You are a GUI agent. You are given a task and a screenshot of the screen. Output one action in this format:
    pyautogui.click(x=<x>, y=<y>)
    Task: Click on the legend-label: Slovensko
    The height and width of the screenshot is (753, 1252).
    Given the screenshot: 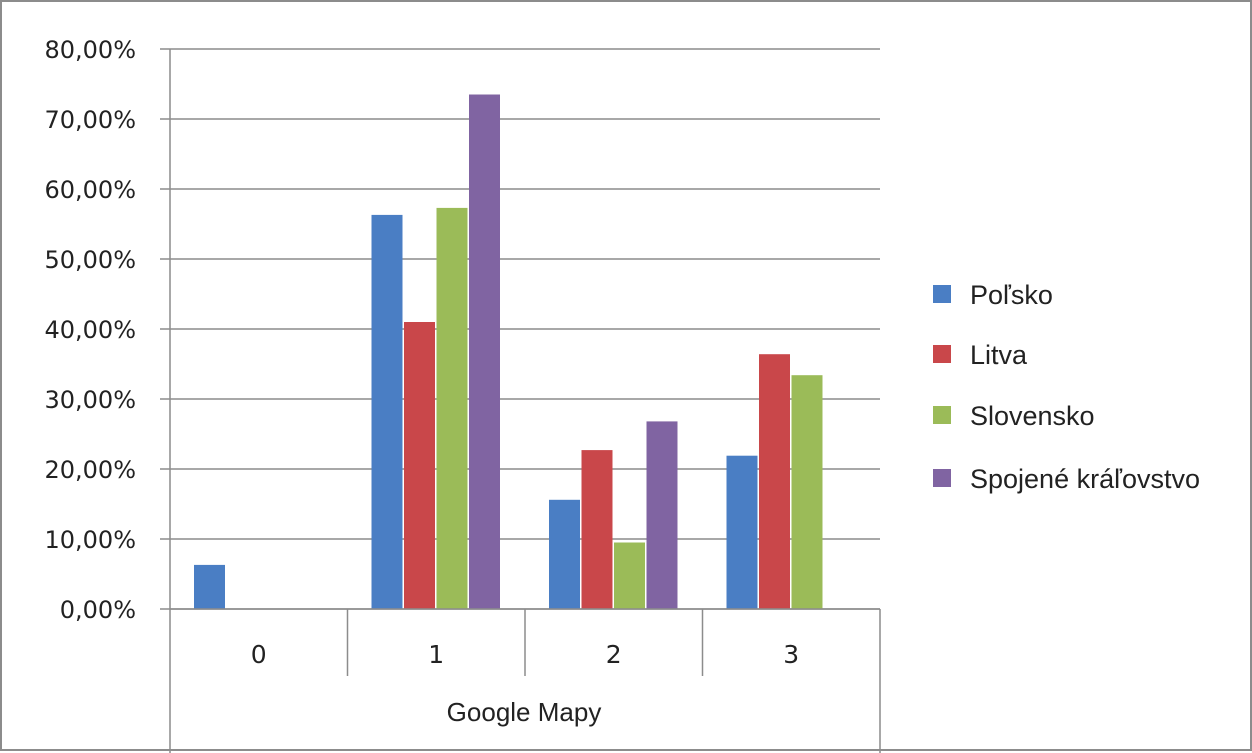 What is the action you would take?
    pyautogui.click(x=1032, y=416)
    